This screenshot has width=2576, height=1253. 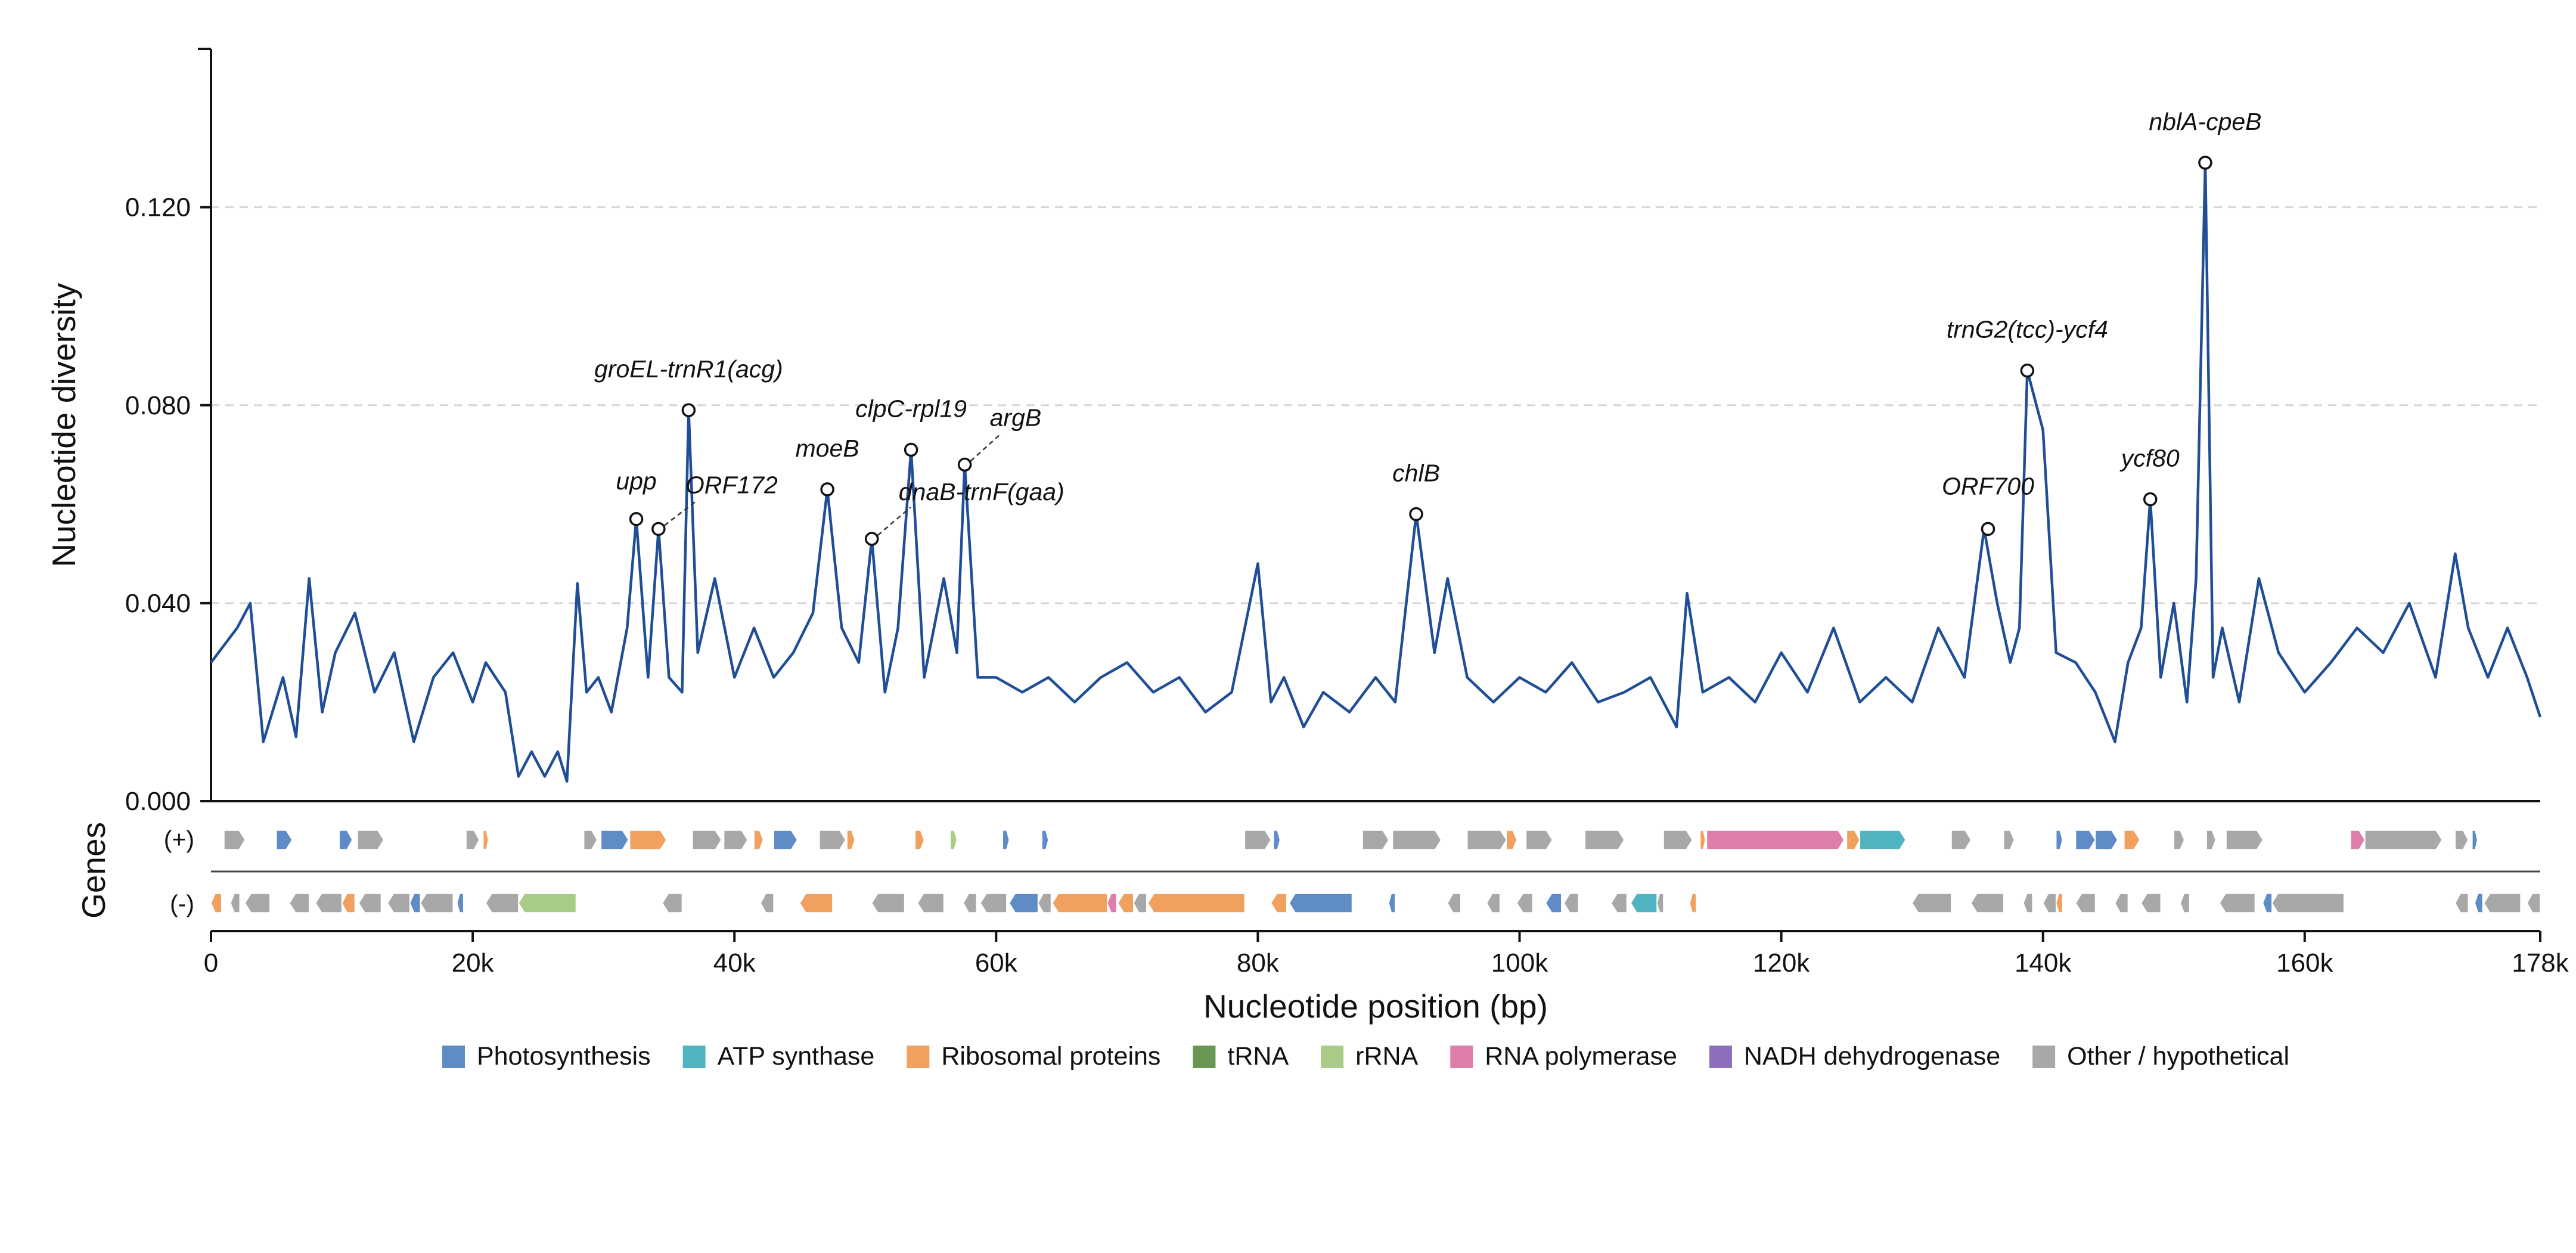 What do you see at coordinates (93, 870) in the screenshot?
I see `gene-track-title: Genes` at bounding box center [93, 870].